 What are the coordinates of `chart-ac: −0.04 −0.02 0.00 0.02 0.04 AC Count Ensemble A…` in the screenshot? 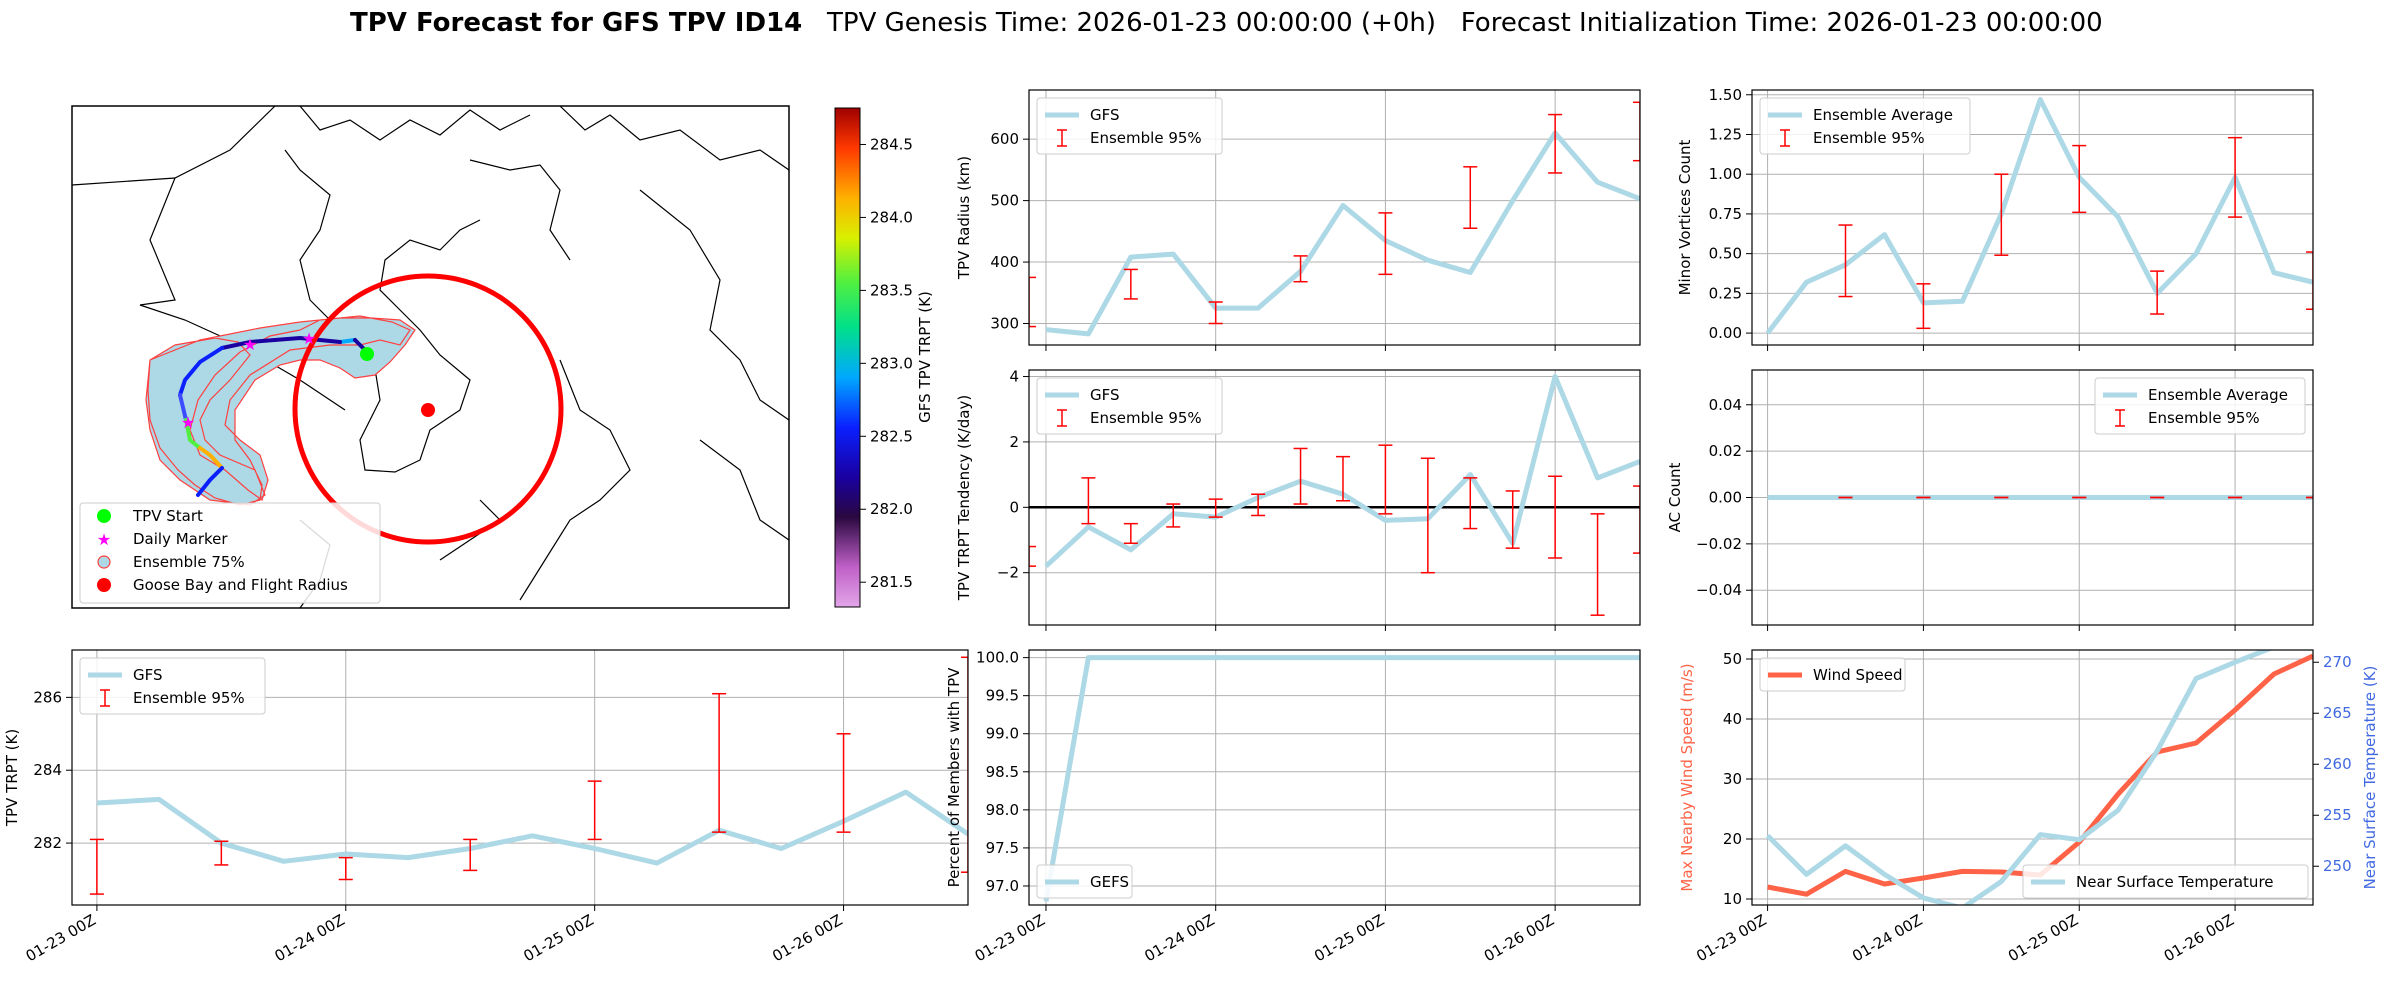 It's located at (1990, 500).